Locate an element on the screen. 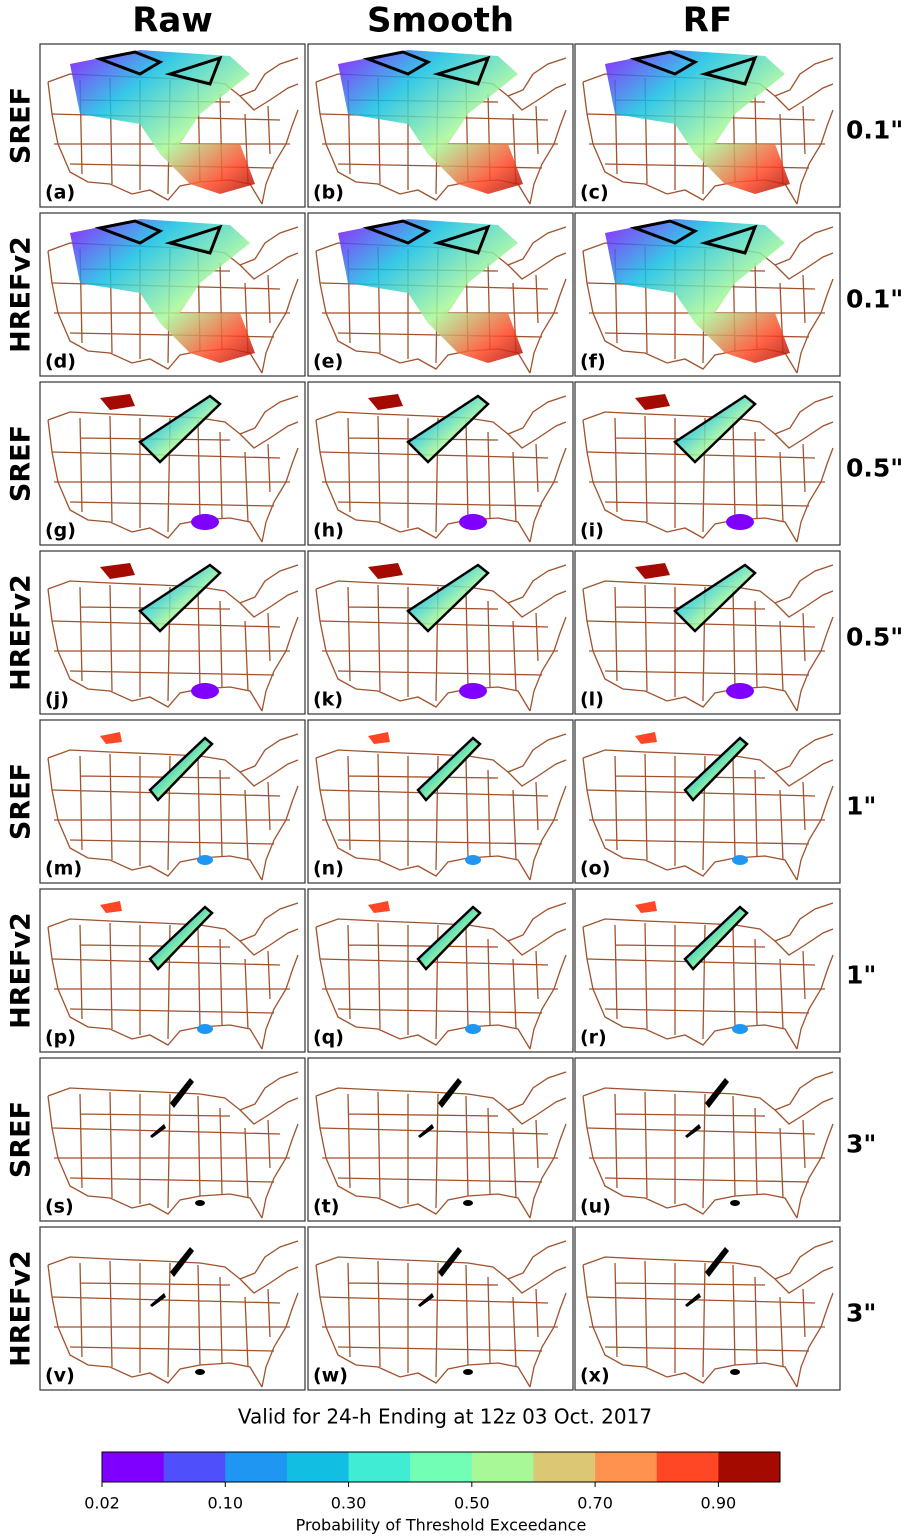  panel-letter: (v) is located at coordinates (60, 1376).